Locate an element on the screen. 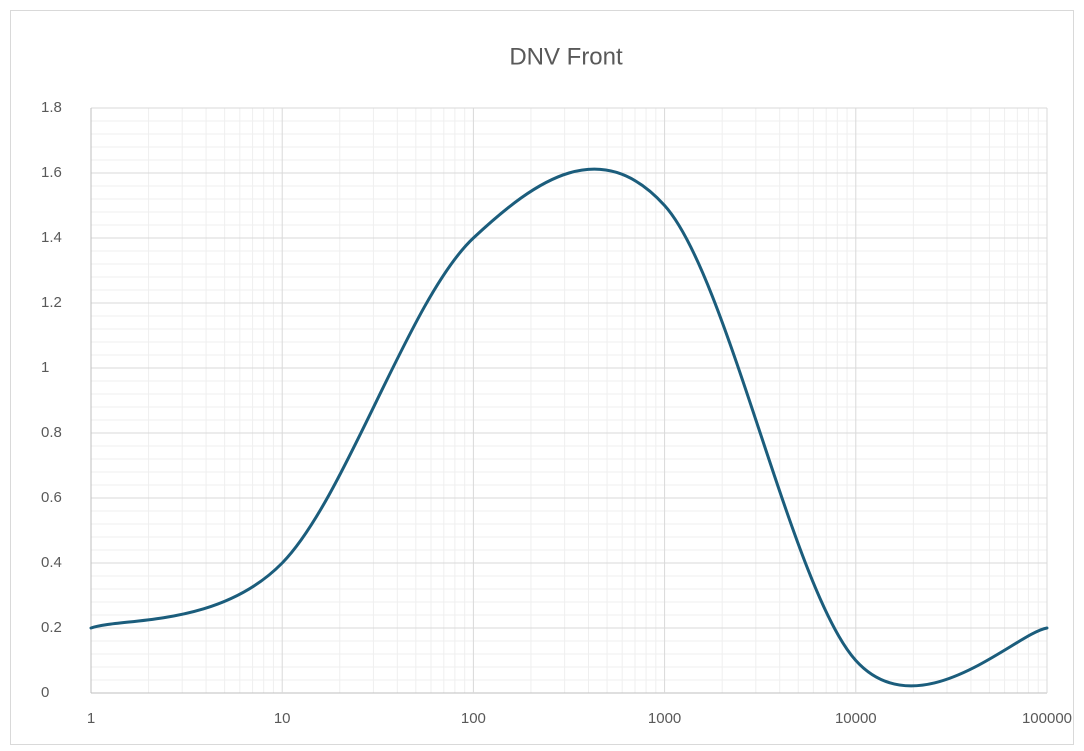 This screenshot has height=751, width=1084. y-tick-label: 1.4 is located at coordinates (51, 237).